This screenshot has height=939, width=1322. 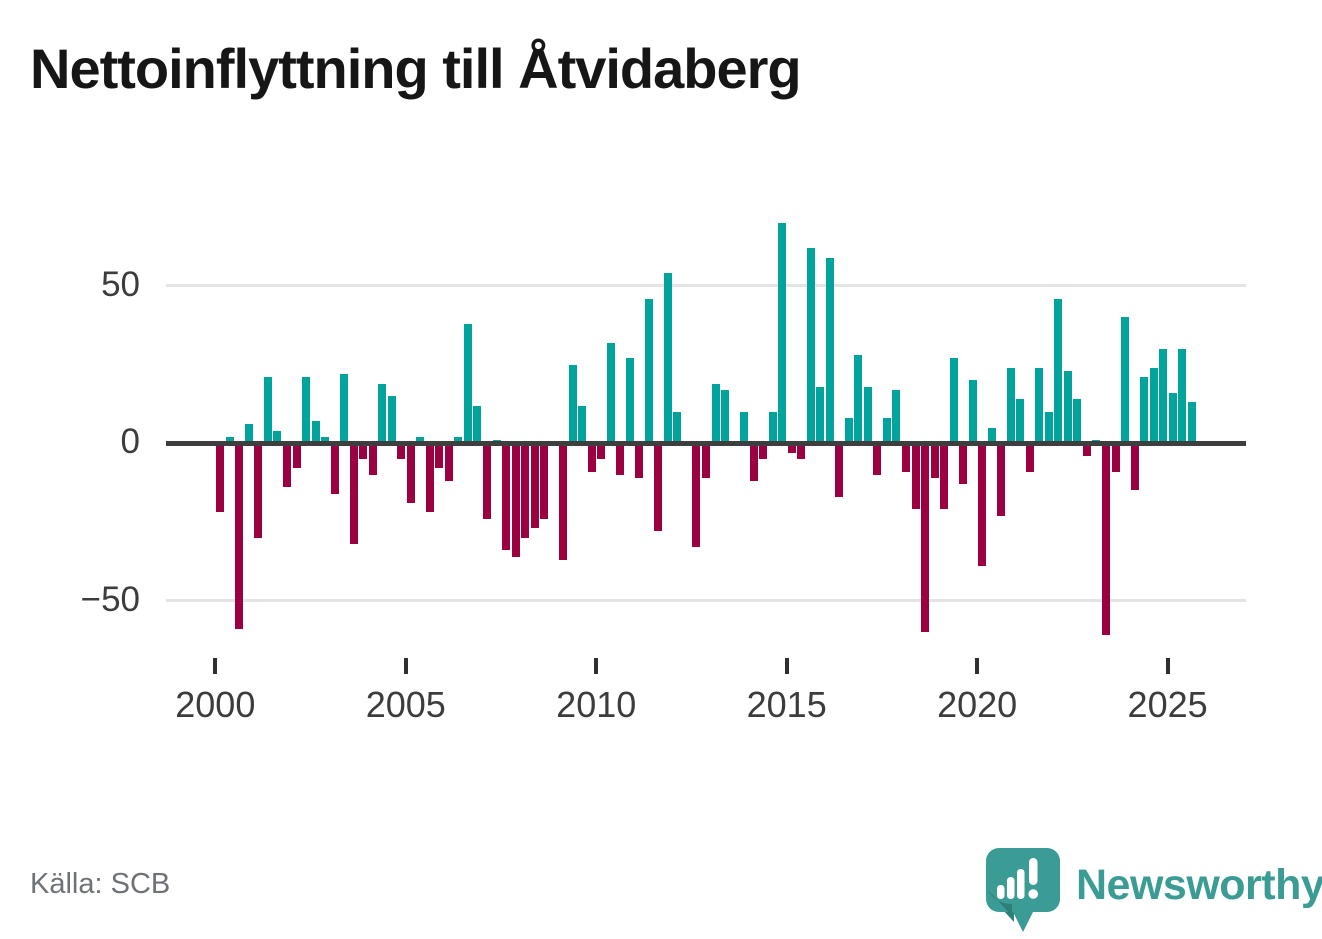 What do you see at coordinates (306, 410) in the screenshot?
I see `bar-2002-Q2` at bounding box center [306, 410].